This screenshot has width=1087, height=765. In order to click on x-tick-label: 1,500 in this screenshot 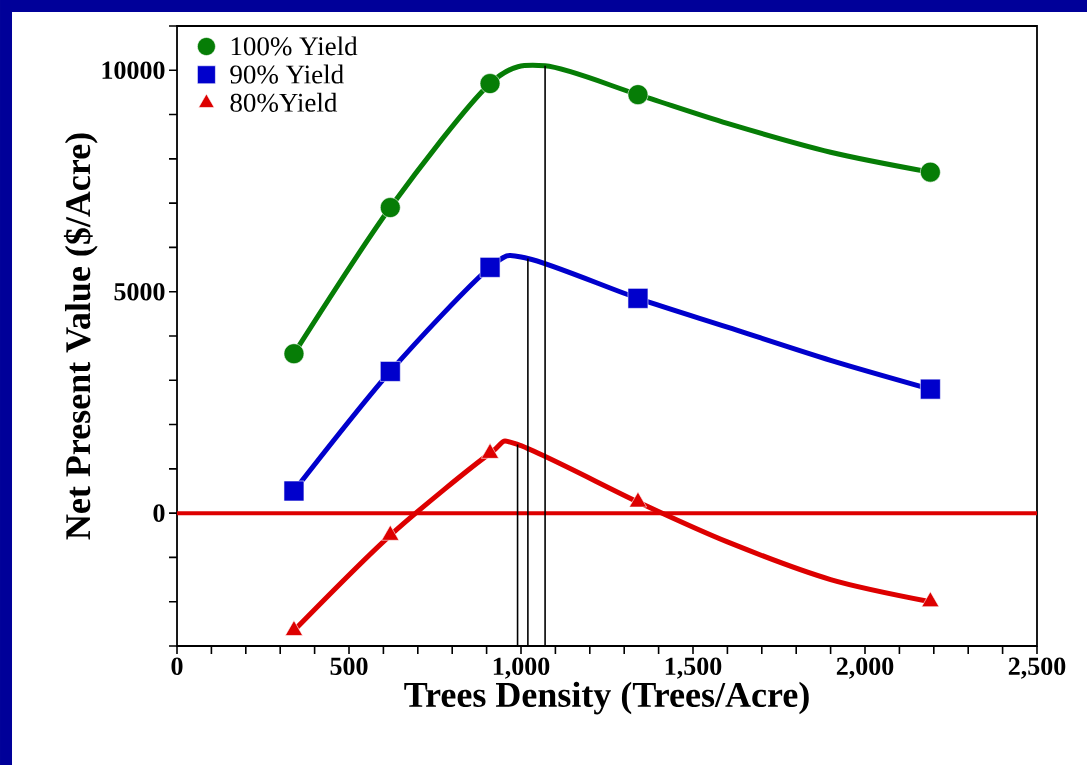, I will do `click(693, 668)`.